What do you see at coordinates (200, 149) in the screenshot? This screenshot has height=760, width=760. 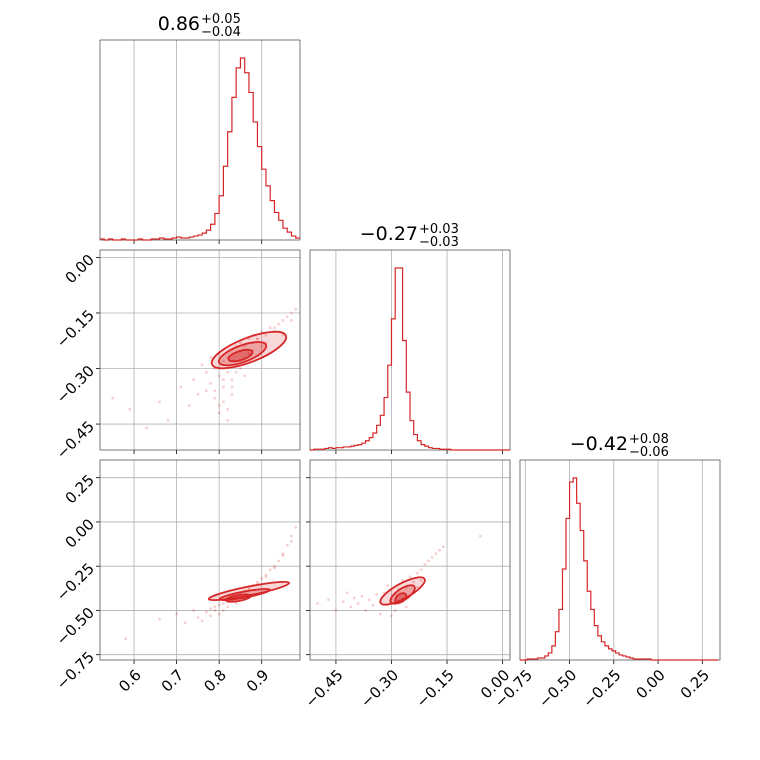 I see `hist-p0-step-line` at bounding box center [200, 149].